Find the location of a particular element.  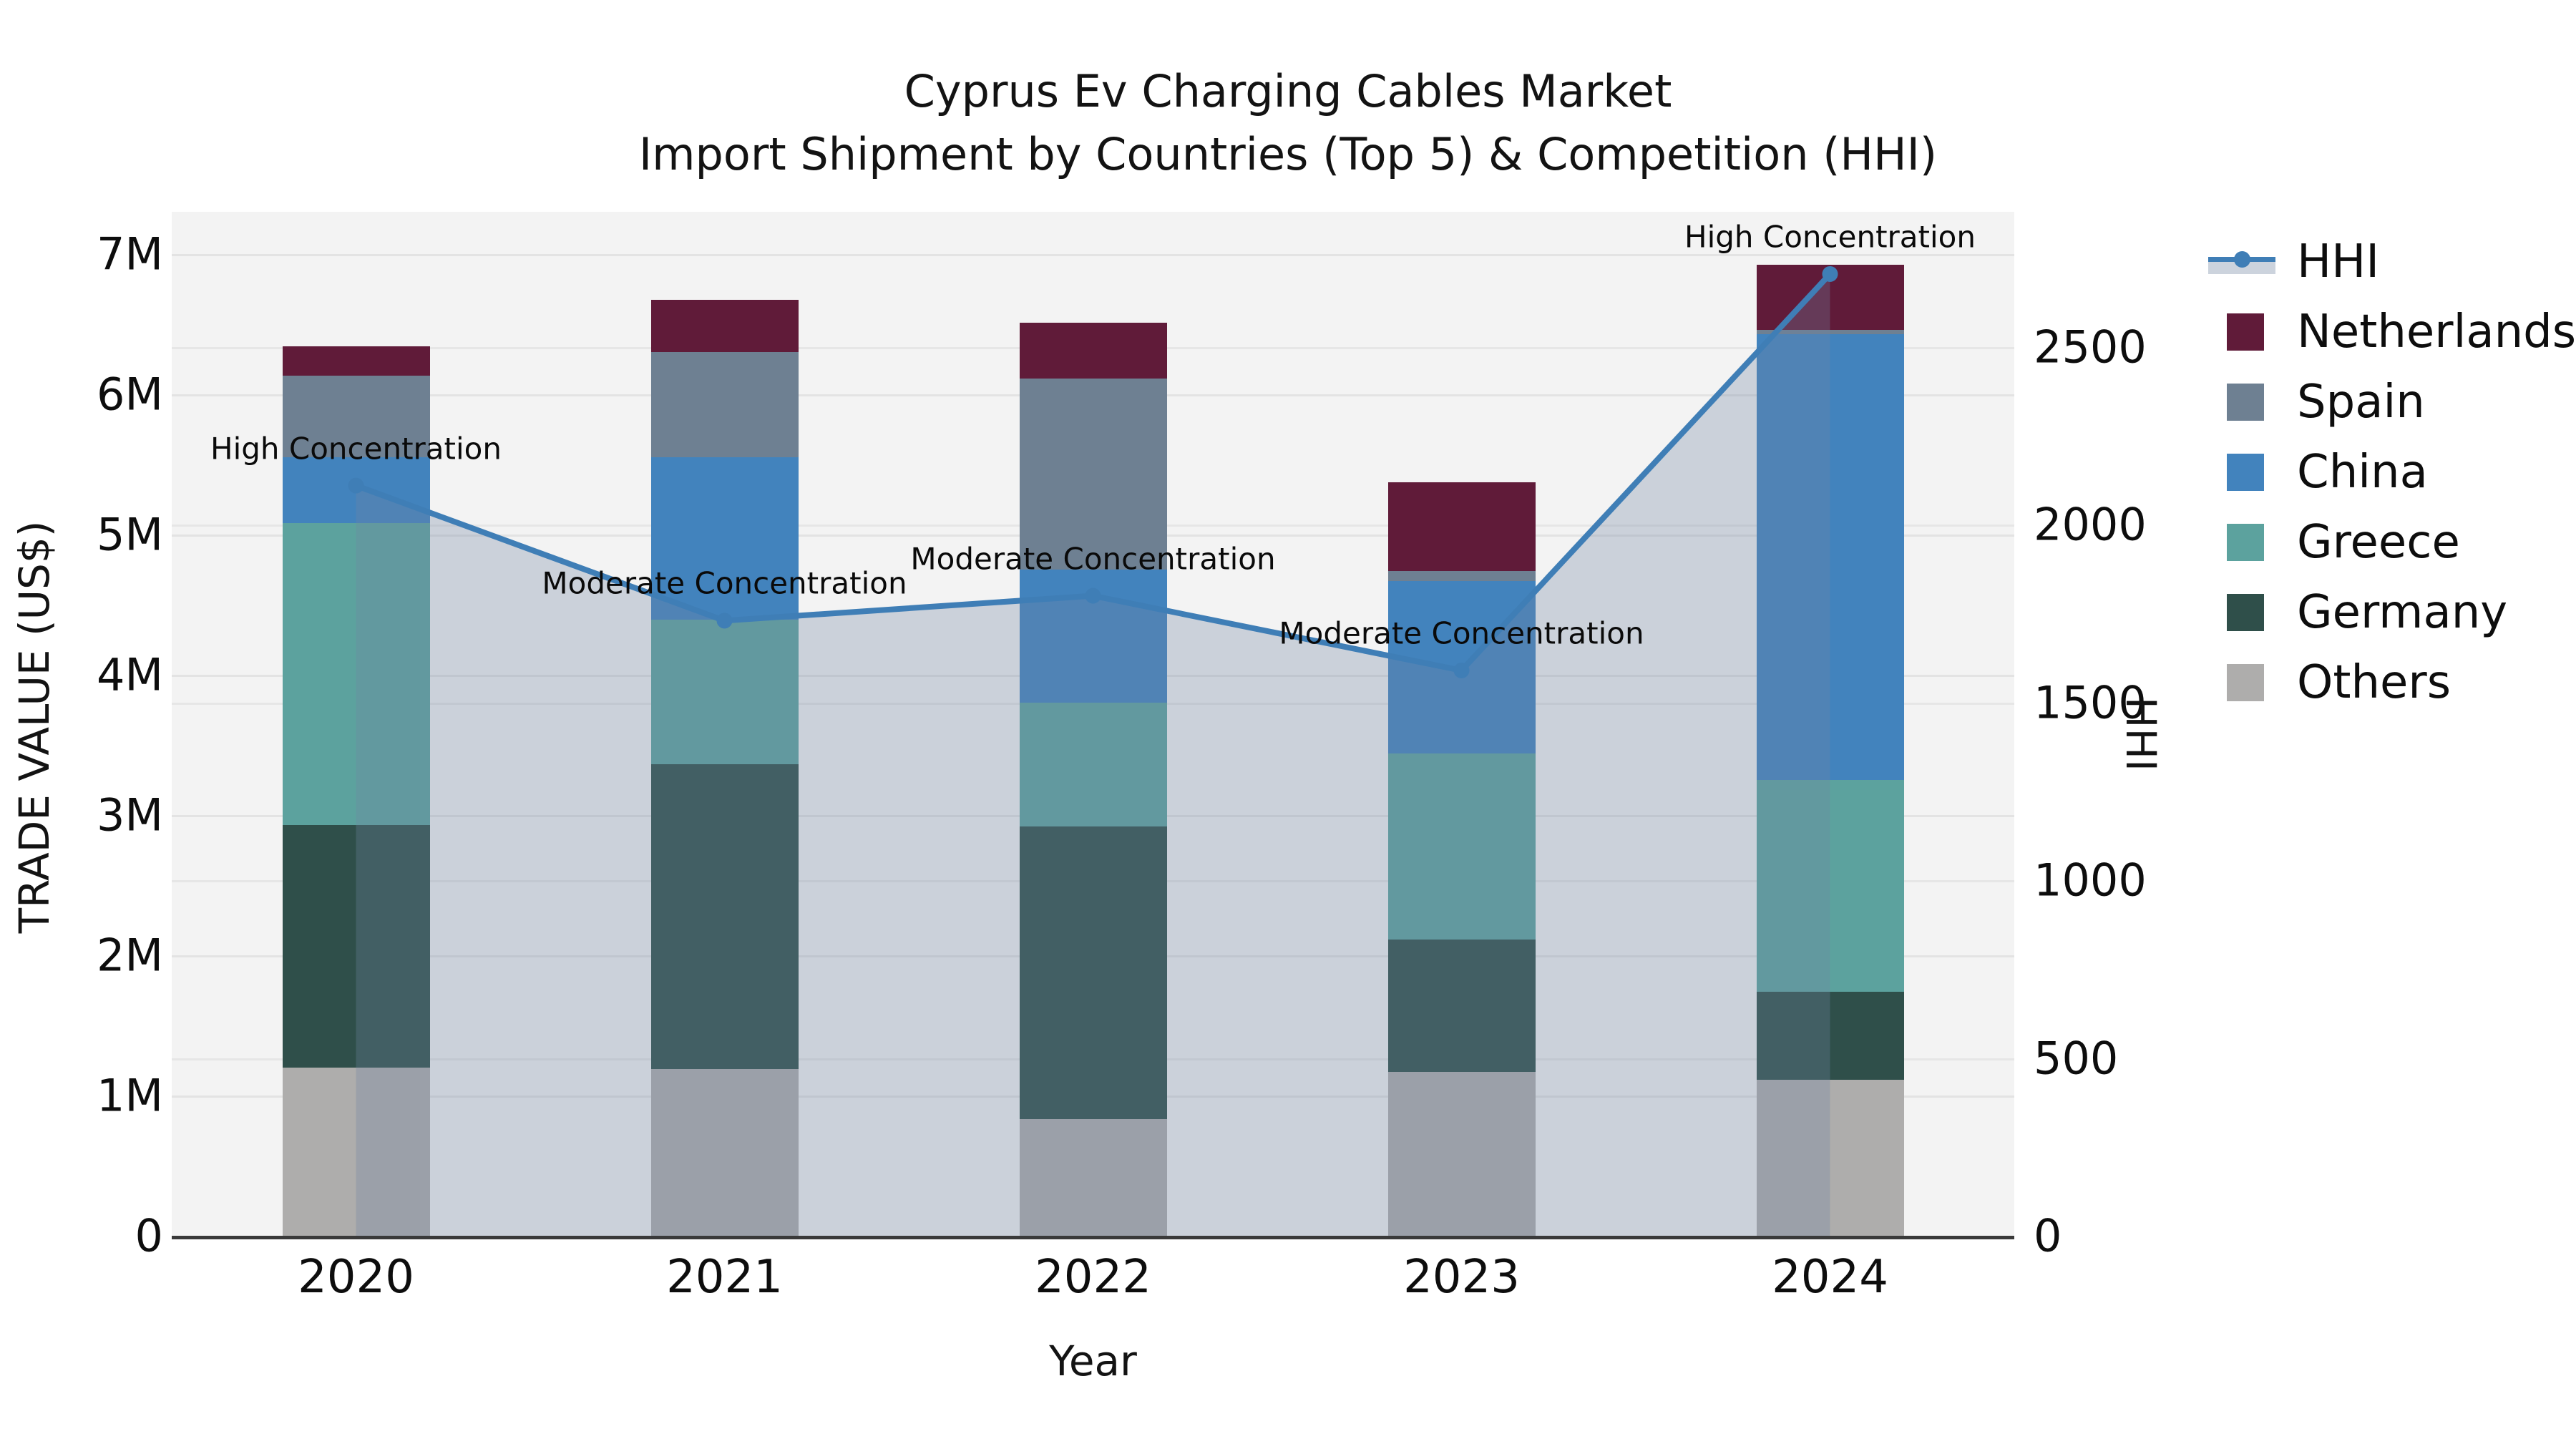

bar-segment-spain-2024 is located at coordinates (1830, 331).